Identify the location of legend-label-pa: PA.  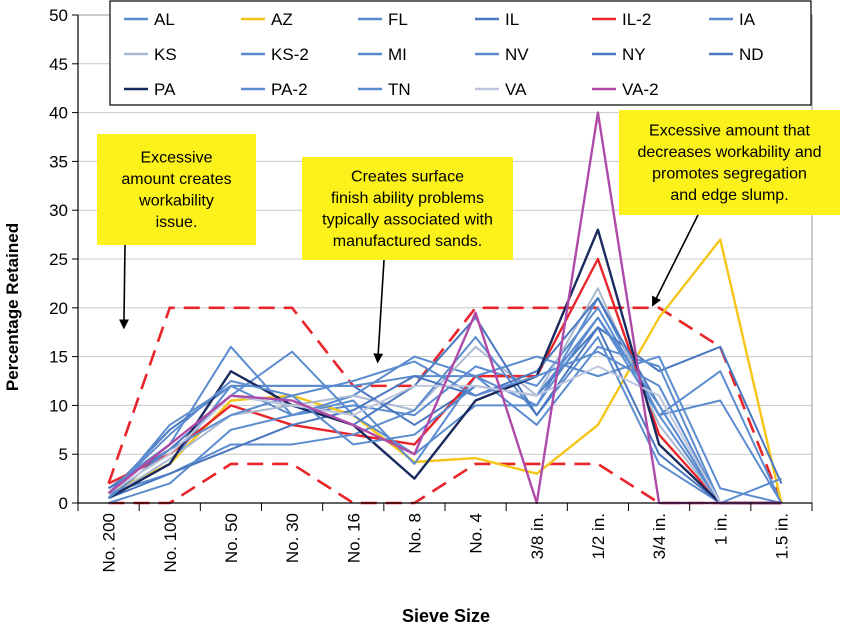
(165, 89).